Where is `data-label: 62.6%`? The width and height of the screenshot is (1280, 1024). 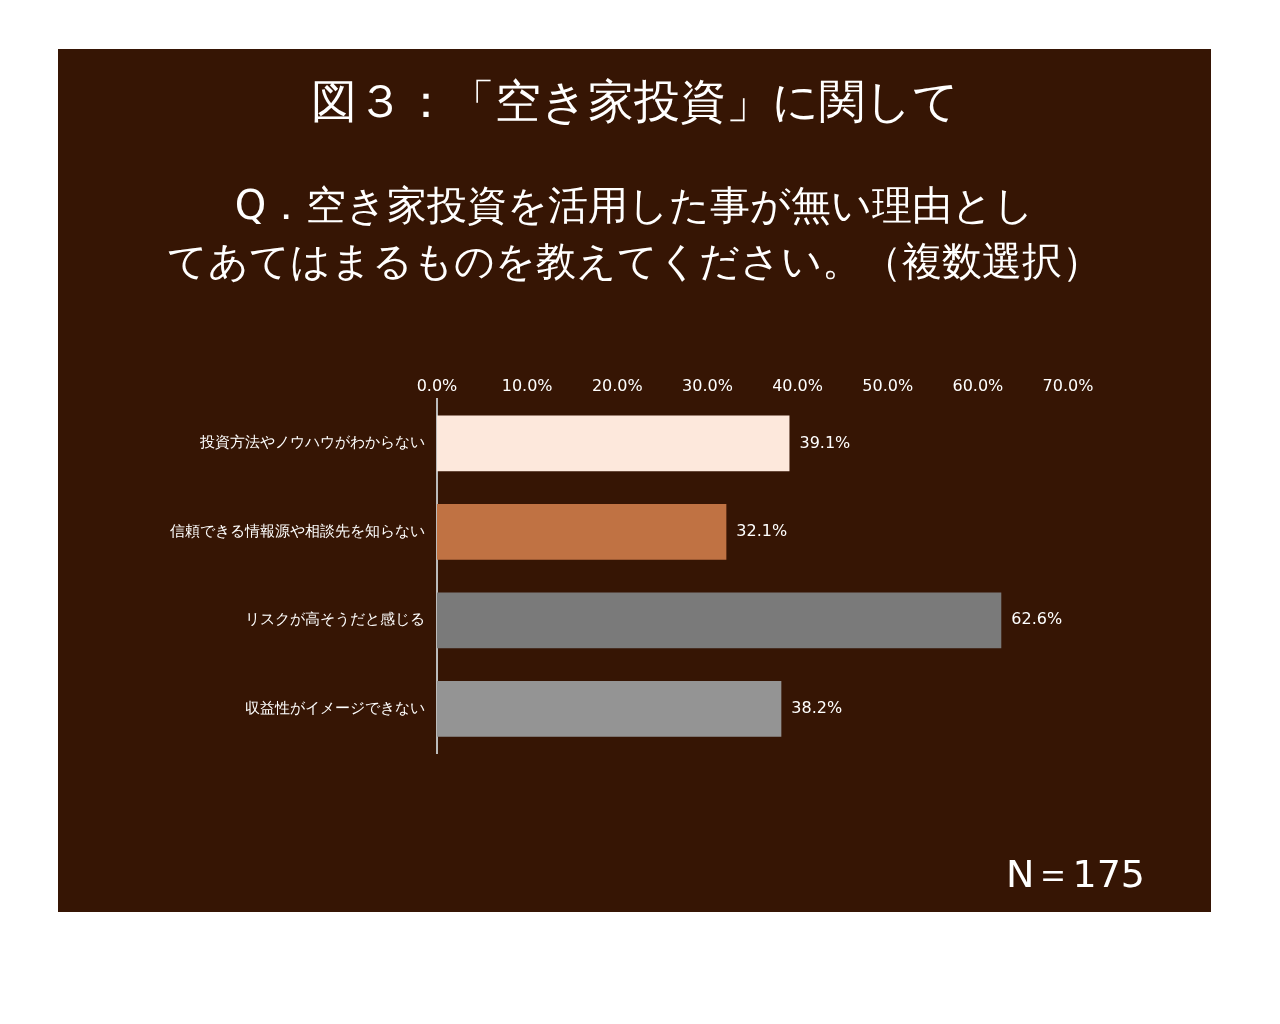
data-label: 62.6% is located at coordinates (1037, 619).